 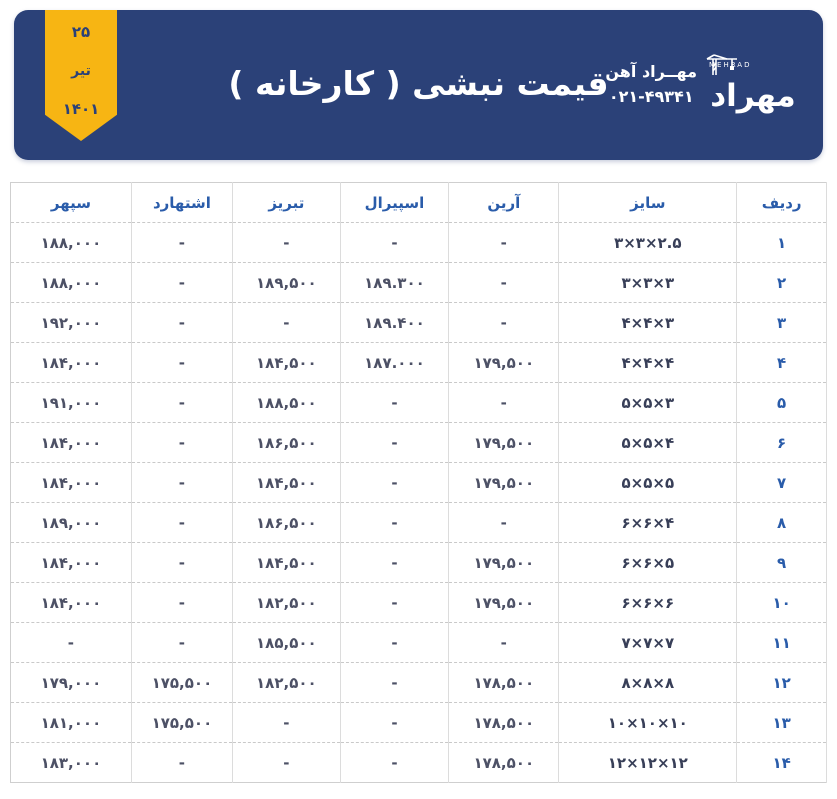 What do you see at coordinates (286, 642) in the screenshot?
I see `price-cell: ۱۸۵,۵۰۰` at bounding box center [286, 642].